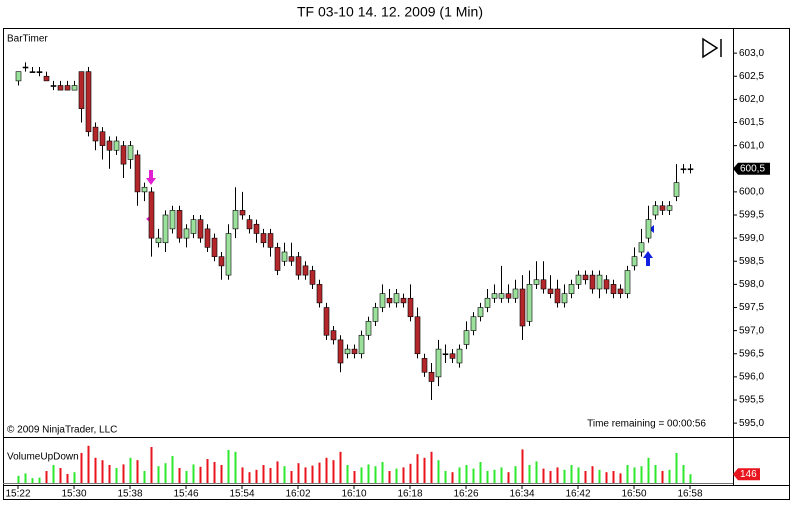  Describe the element at coordinates (752, 168) in the screenshot. I see `last-price-label: 600,5` at that location.